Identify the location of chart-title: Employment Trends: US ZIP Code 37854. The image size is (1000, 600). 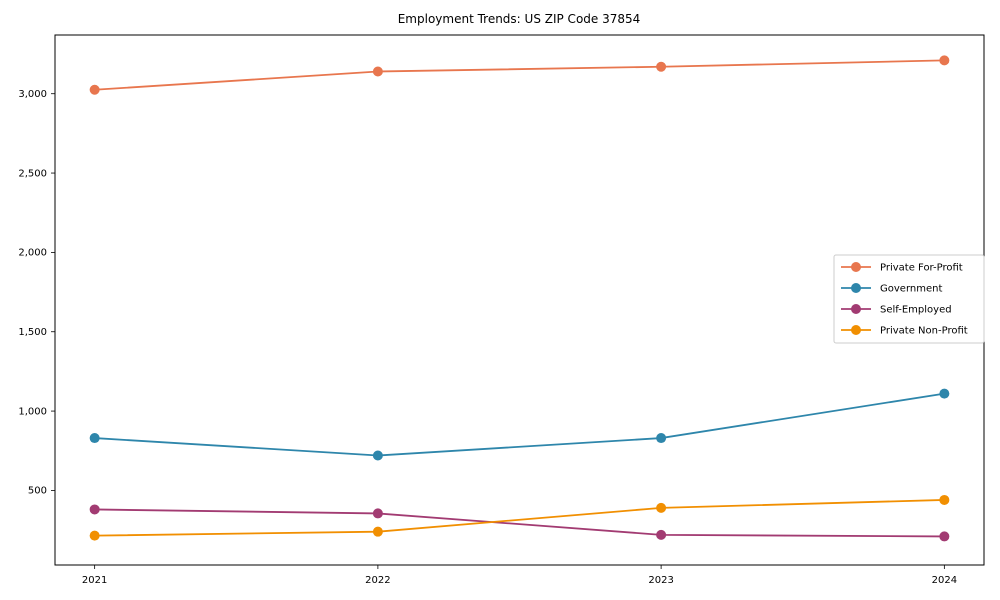
(519, 19).